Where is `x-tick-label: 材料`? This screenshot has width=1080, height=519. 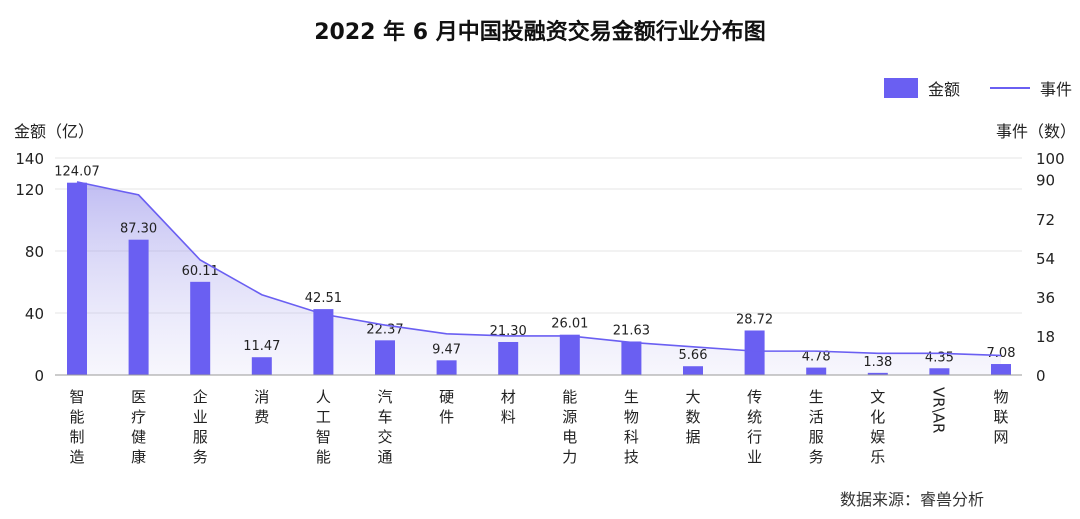
x-tick-label: 材料 is located at coordinates (508, 407).